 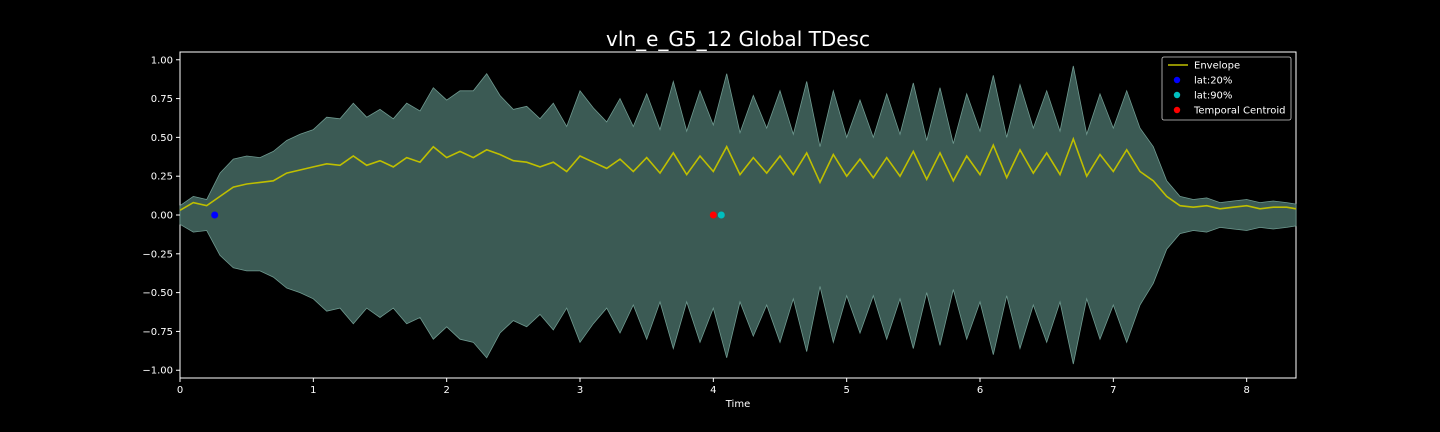 I want to click on x-axis: 0 1 2 3 4 5 6 7 8, so click(x=713, y=387).